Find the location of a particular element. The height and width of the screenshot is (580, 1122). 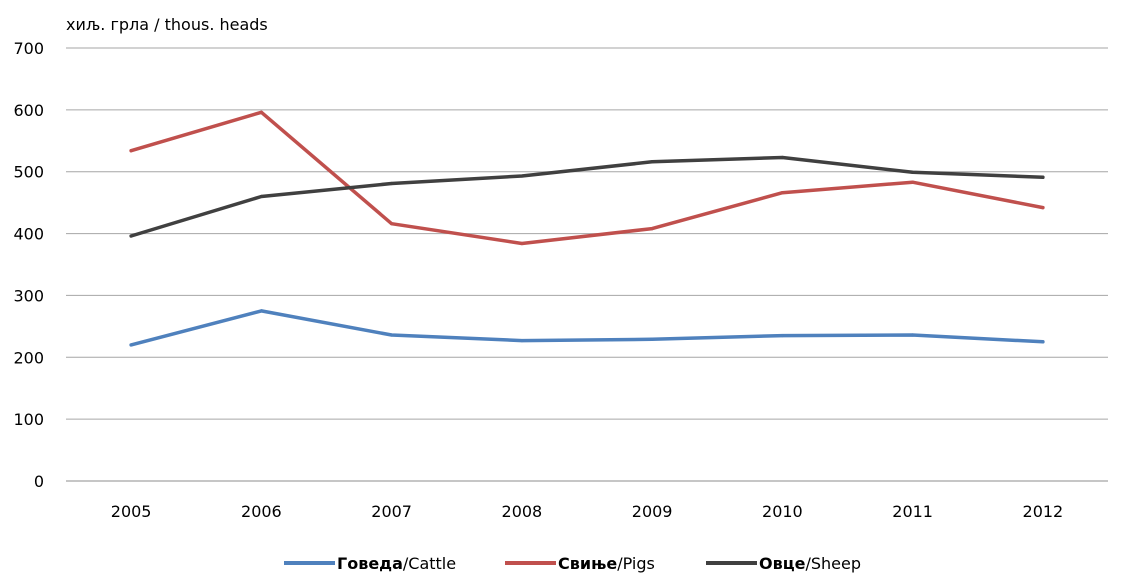

x-tick-label: 2008 is located at coordinates (522, 511).